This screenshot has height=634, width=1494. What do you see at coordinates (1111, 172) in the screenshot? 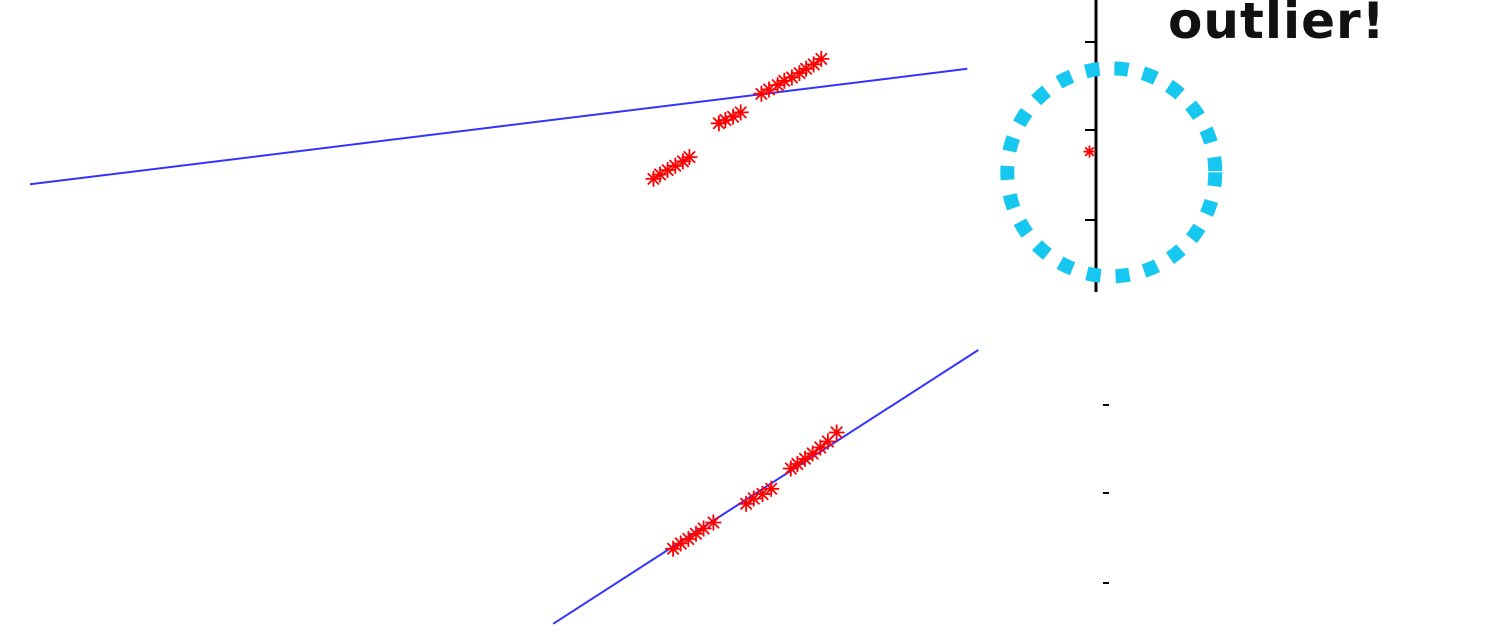
I see `outlier-highlight-circle` at bounding box center [1111, 172].